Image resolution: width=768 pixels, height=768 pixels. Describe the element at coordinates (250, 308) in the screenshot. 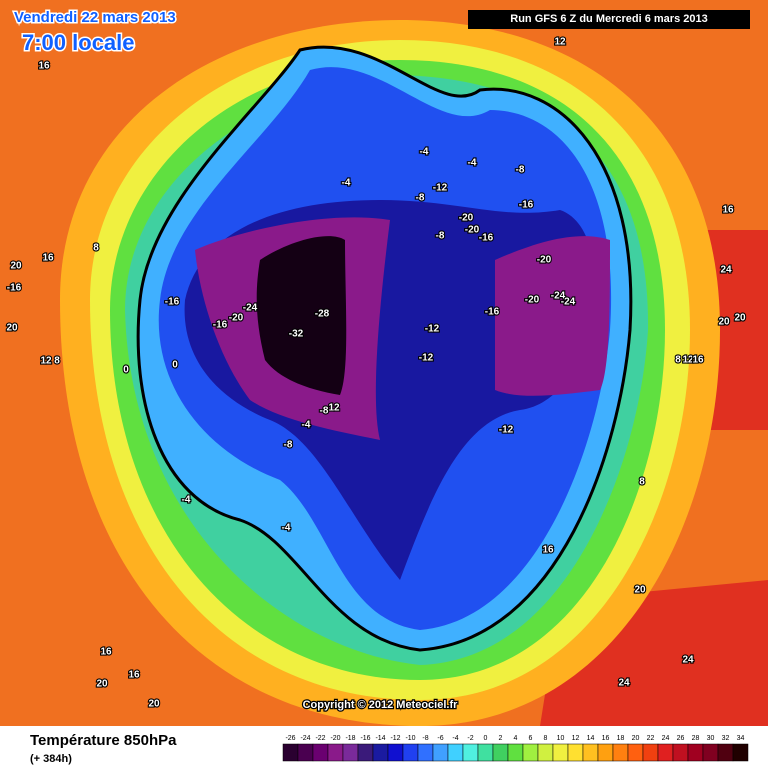

I see `contour-label: -24` at that location.